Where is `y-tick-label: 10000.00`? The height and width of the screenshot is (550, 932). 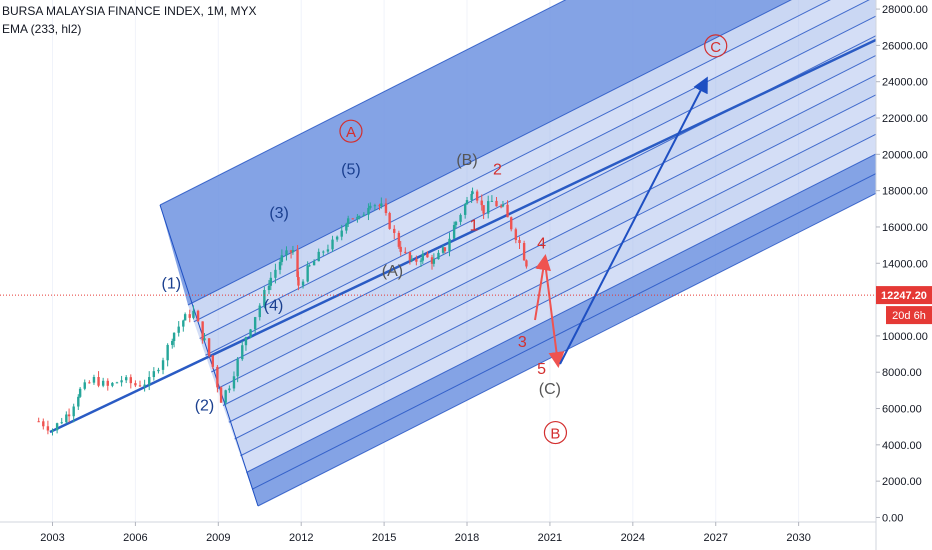
y-tick-label: 10000.00 is located at coordinates (905, 337).